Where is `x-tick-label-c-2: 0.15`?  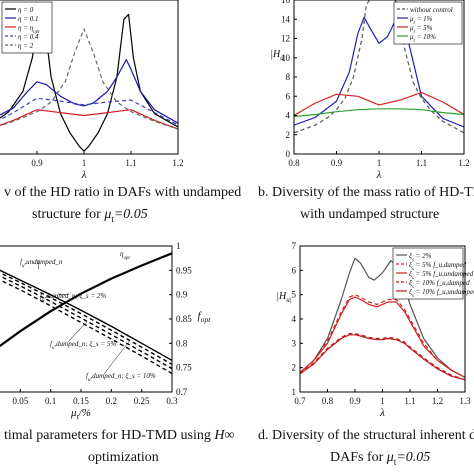
x-tick-label-c-2: 0.15 is located at coordinates (81, 401).